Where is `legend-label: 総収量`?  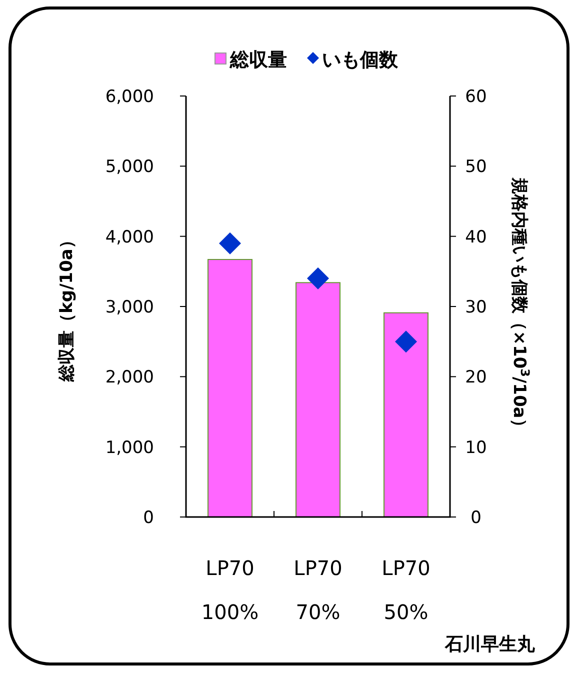
legend-label: 総収量 is located at coordinates (258, 60).